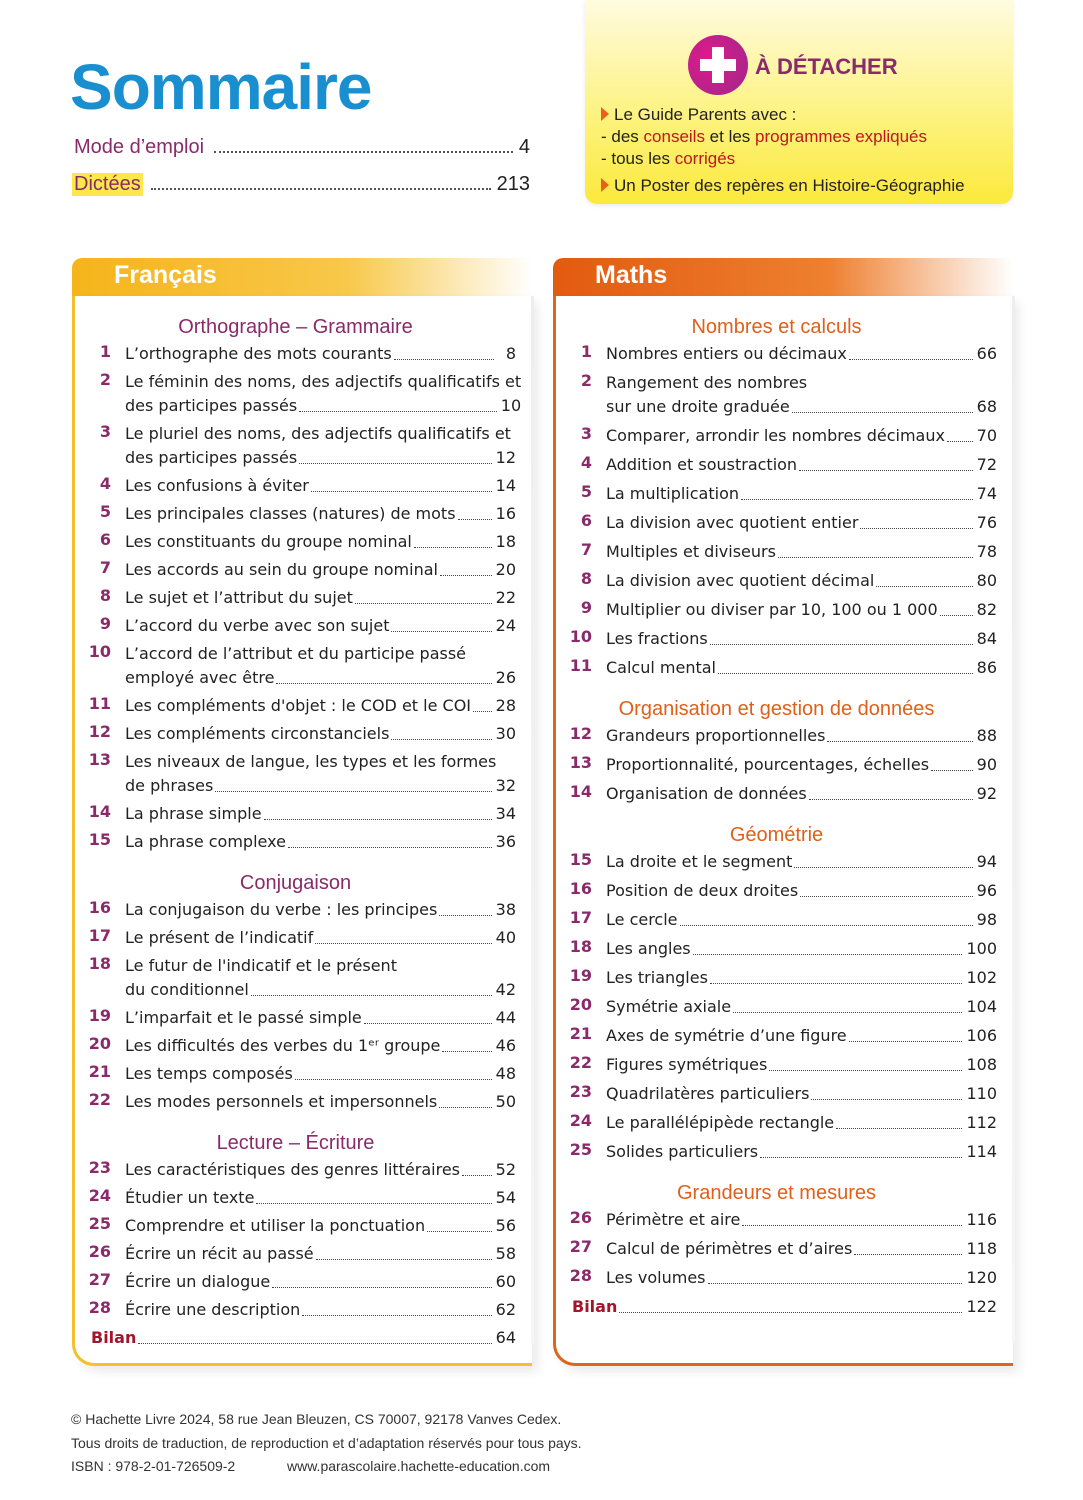 This screenshot has height=1500, width=1083. I want to click on toc-entry: 21 Axes de symétrie d’une figure 106, so click(776, 1036).